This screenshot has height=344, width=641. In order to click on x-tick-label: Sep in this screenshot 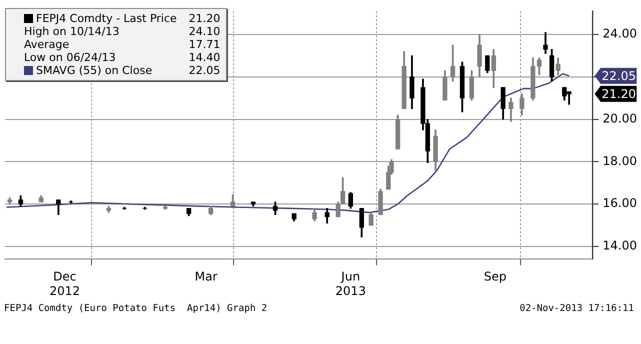, I will do `click(495, 277)`.